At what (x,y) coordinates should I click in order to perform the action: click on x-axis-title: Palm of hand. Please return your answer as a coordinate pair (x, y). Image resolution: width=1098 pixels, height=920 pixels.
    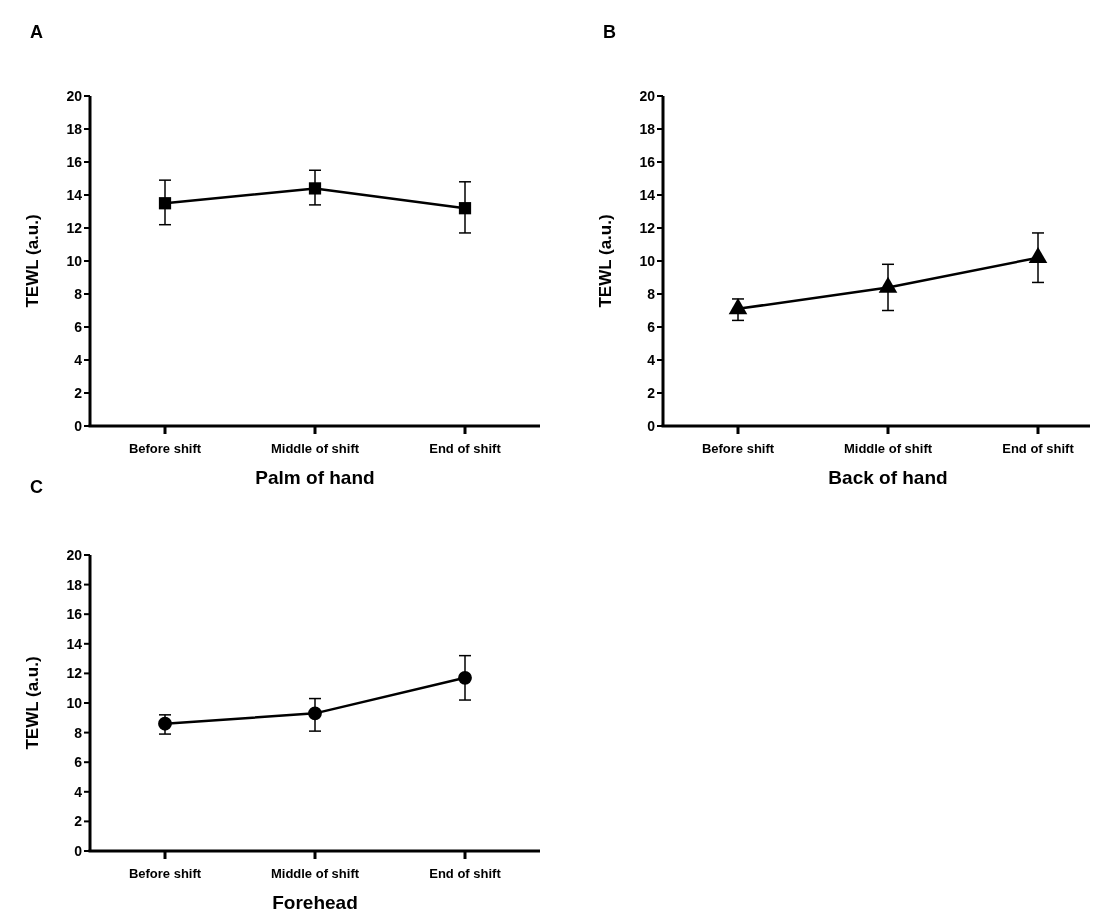
    Looking at the image, I should click on (315, 477).